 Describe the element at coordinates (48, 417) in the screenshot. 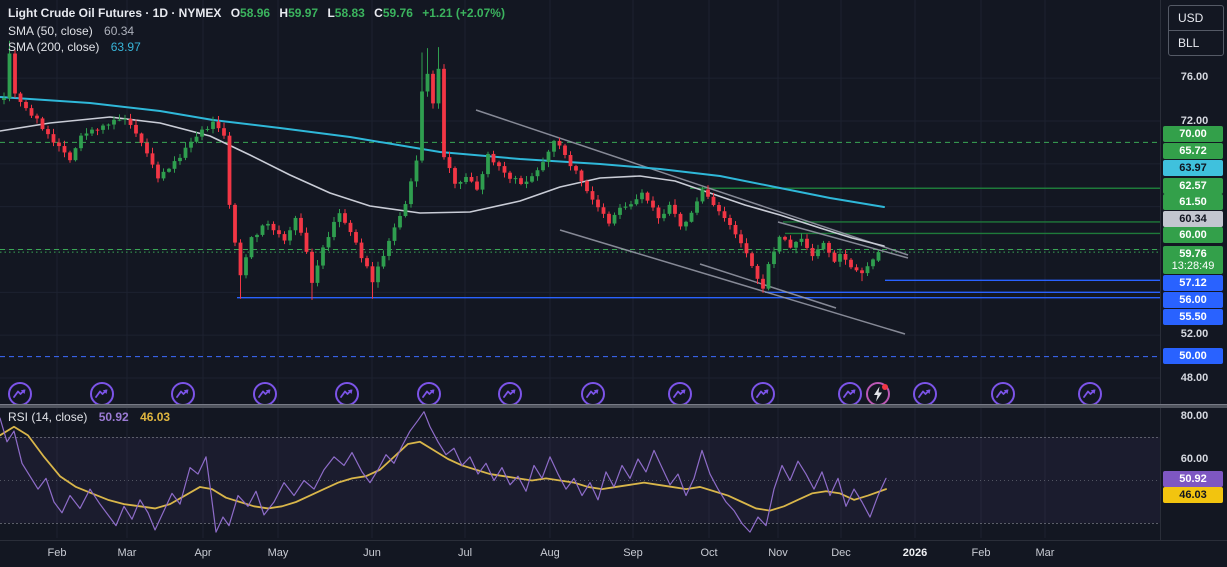

I see `rsi-label: RSI (14, close)` at that location.